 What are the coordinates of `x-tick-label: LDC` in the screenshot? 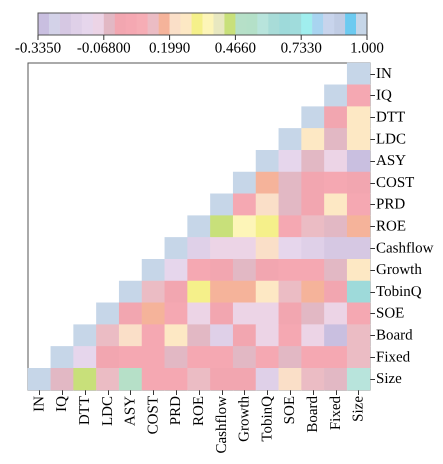 It's located at (108, 411).